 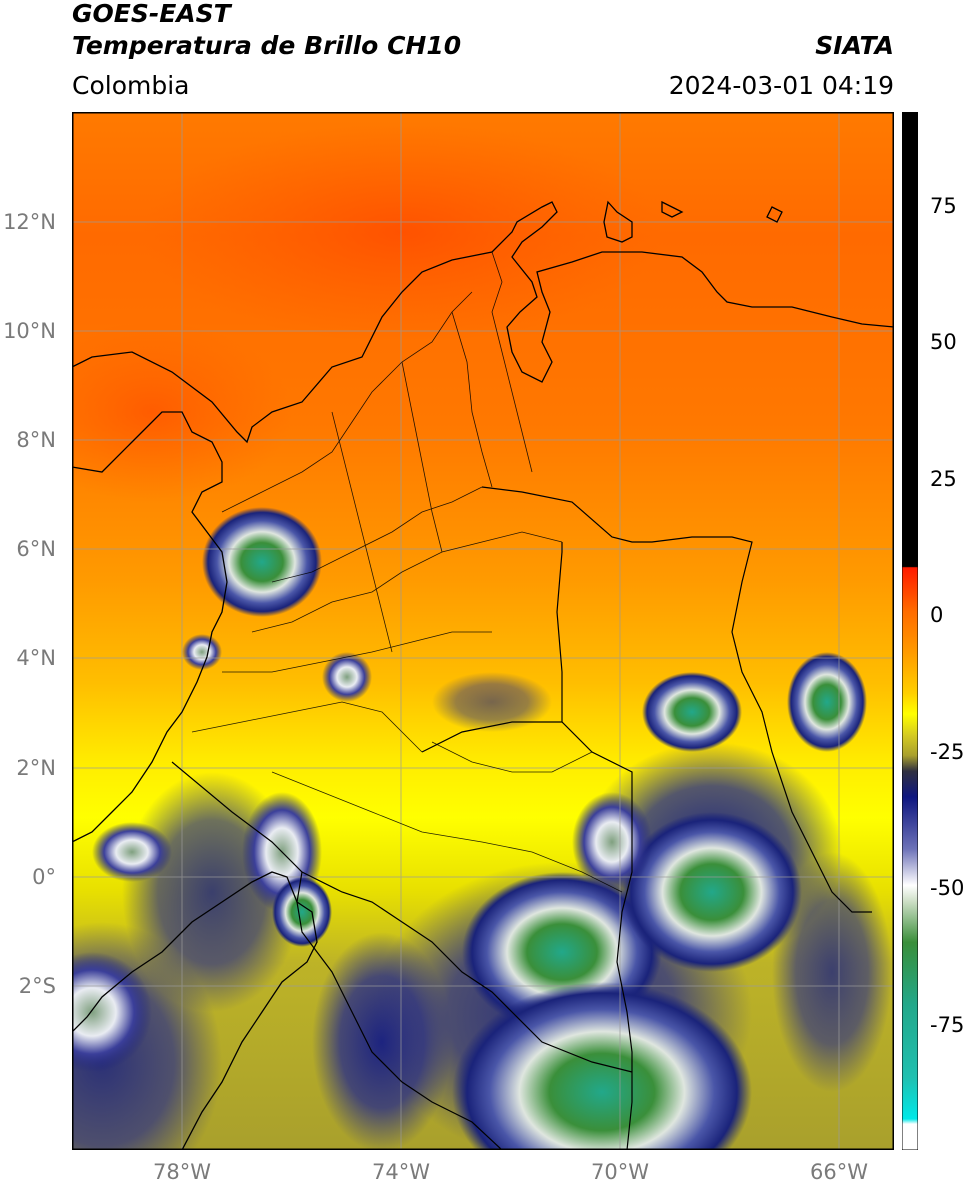 I want to click on colorbar-tick-minus25: -25, so click(x=947, y=752).